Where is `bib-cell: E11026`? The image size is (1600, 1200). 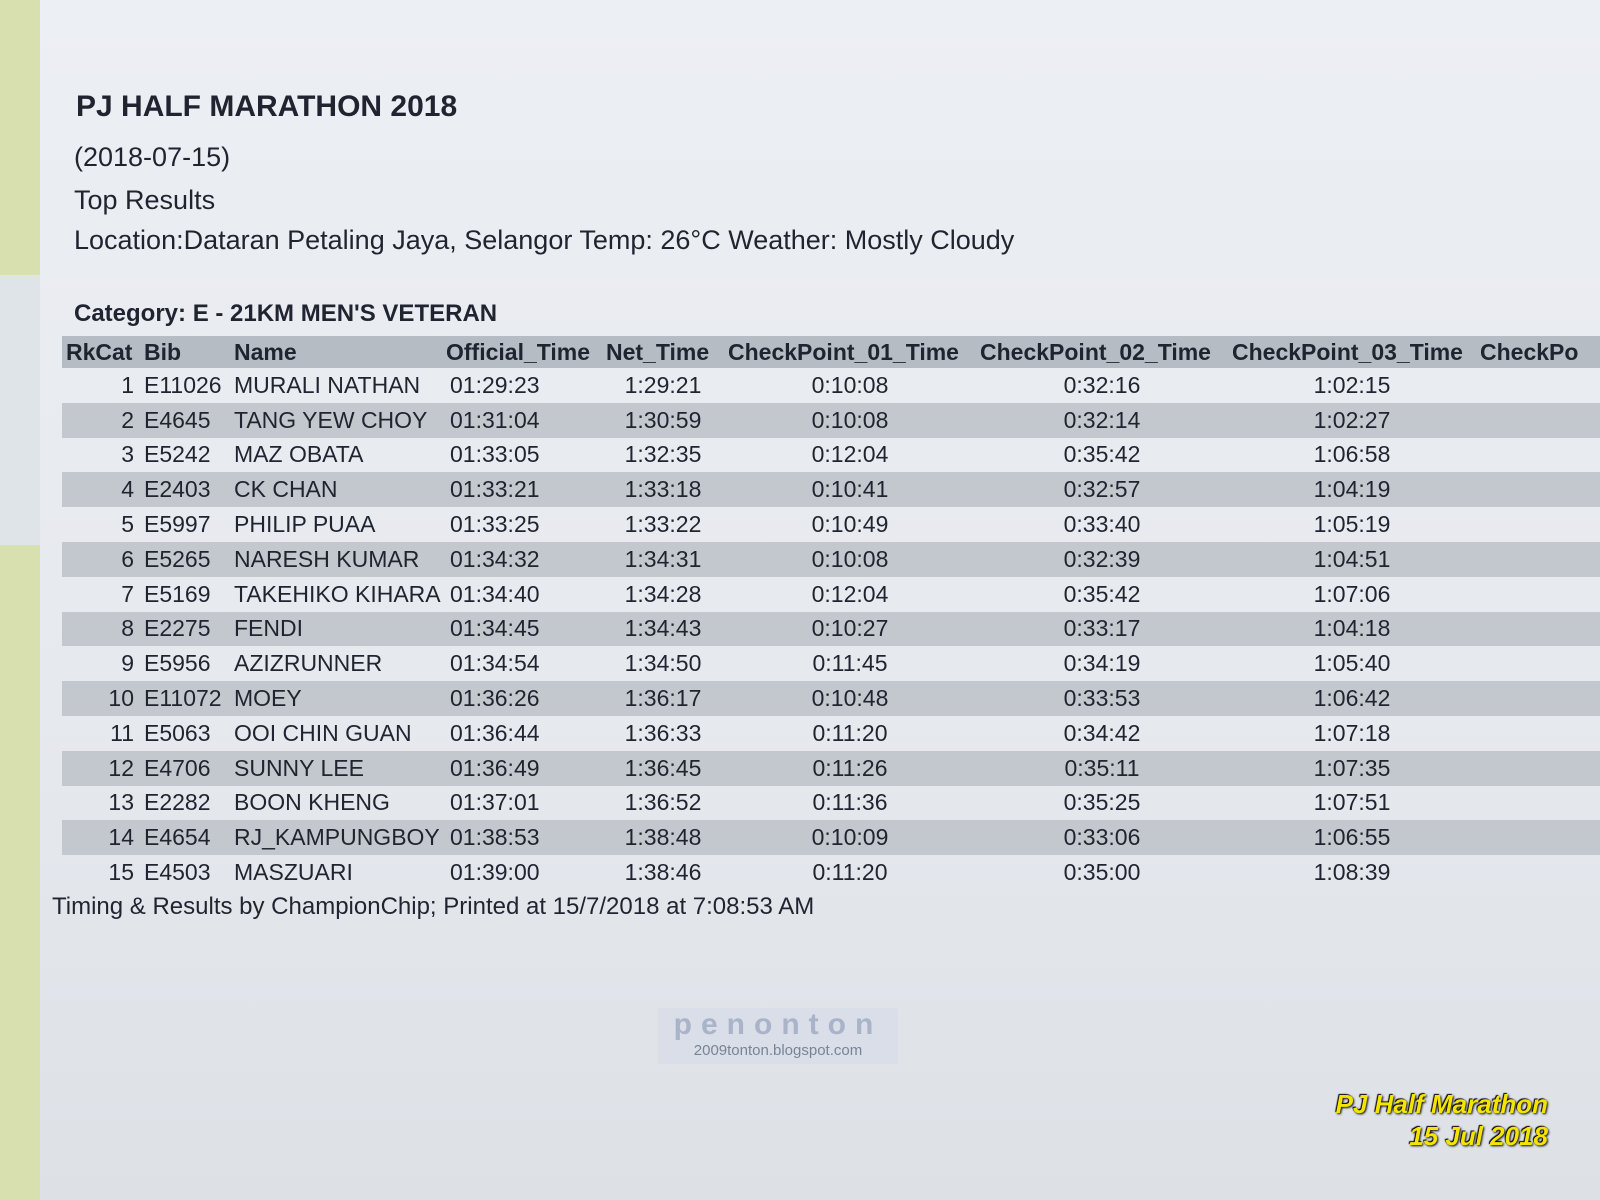 bib-cell: E11026 is located at coordinates (183, 384).